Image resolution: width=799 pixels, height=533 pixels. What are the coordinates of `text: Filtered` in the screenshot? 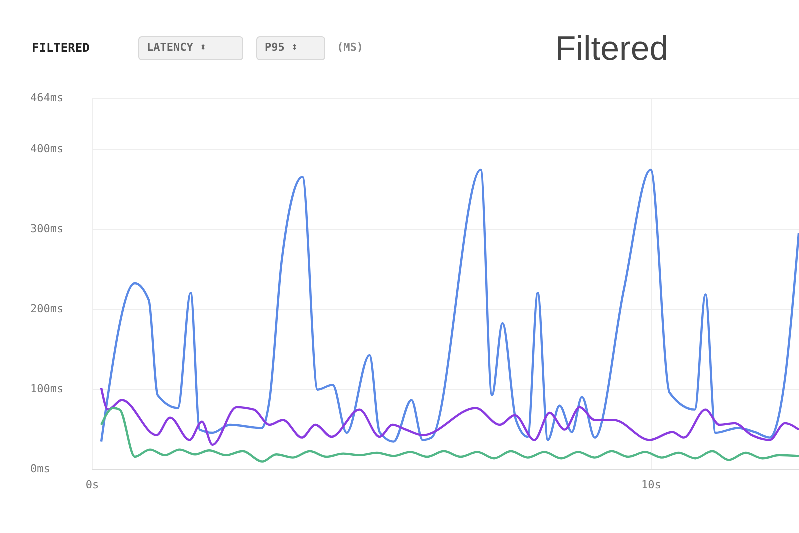 It's located at (612, 49).